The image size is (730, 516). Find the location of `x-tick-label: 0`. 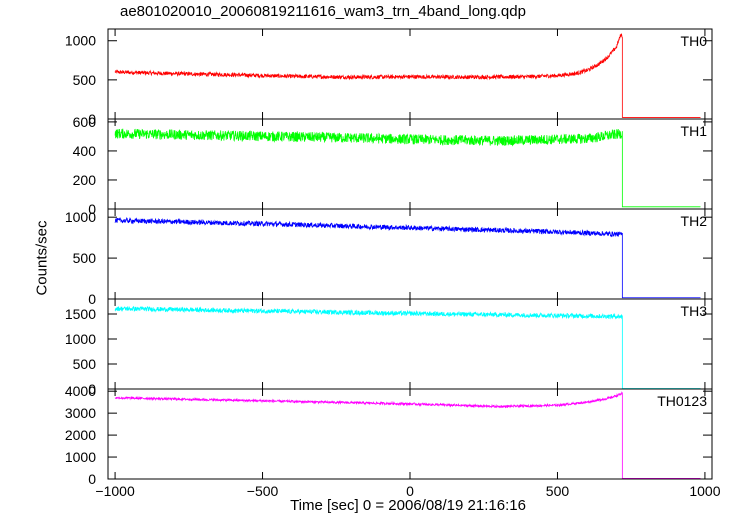

x-tick-label: 0 is located at coordinates (410, 491).